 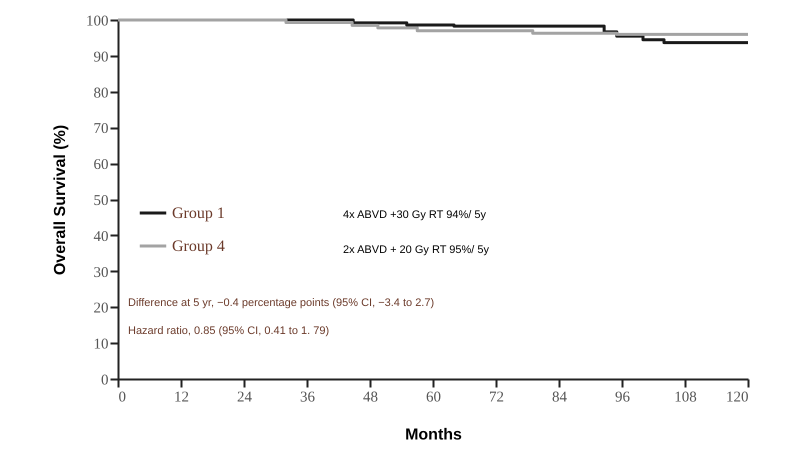 I want to click on y-tick-label: 70, so click(x=101, y=129).